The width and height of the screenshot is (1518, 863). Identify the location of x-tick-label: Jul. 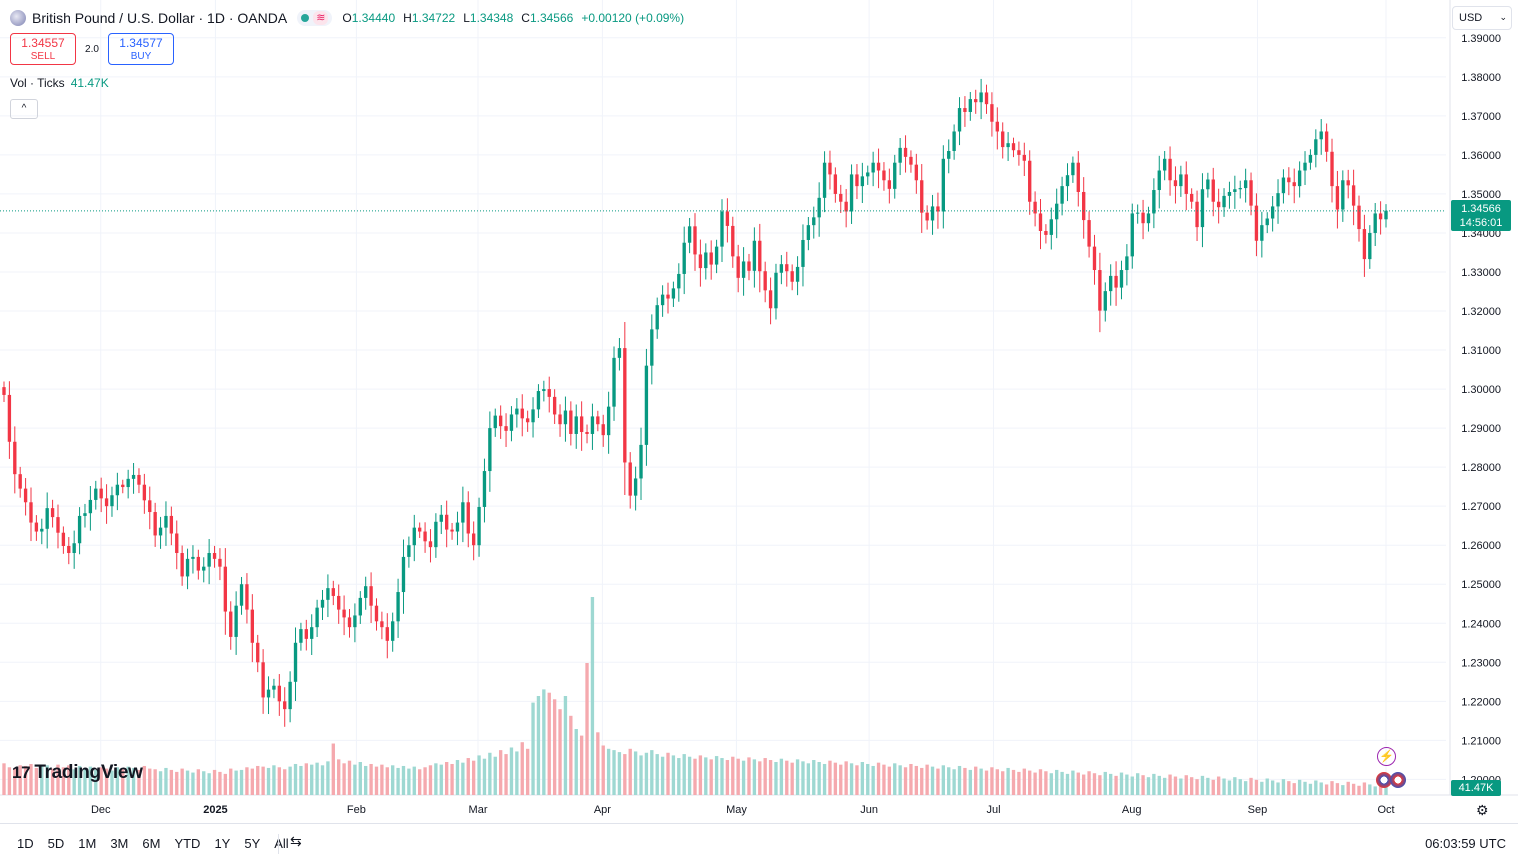
(993, 810).